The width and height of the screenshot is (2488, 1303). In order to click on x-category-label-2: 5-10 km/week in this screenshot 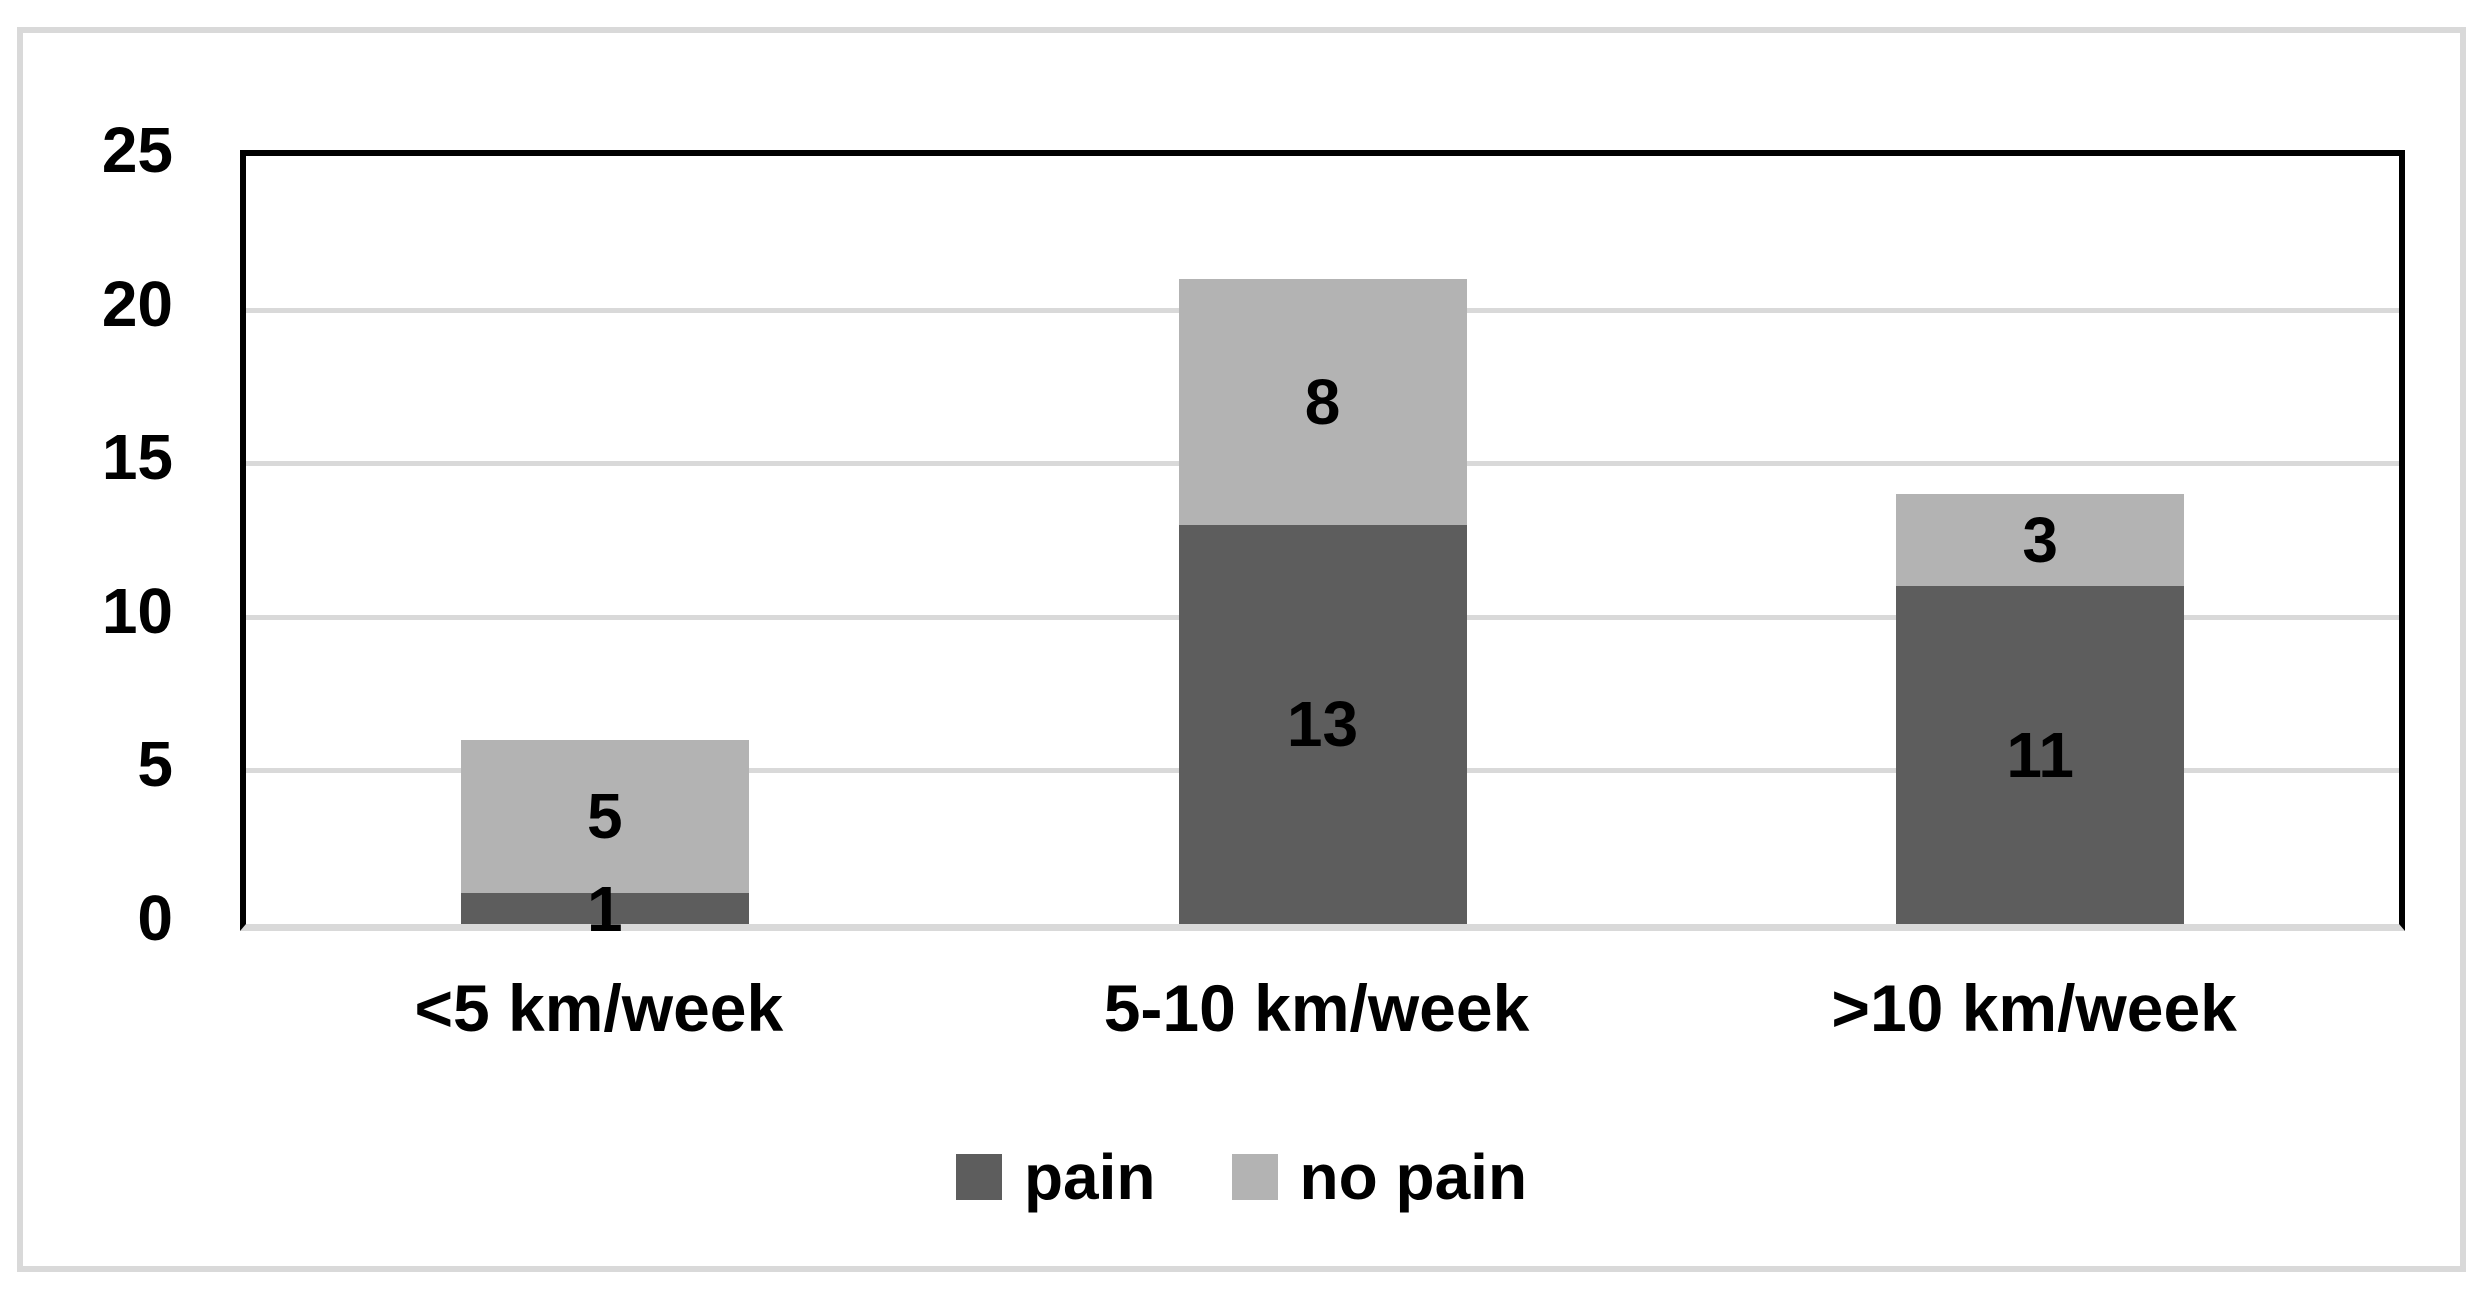, I will do `click(1316, 1008)`.